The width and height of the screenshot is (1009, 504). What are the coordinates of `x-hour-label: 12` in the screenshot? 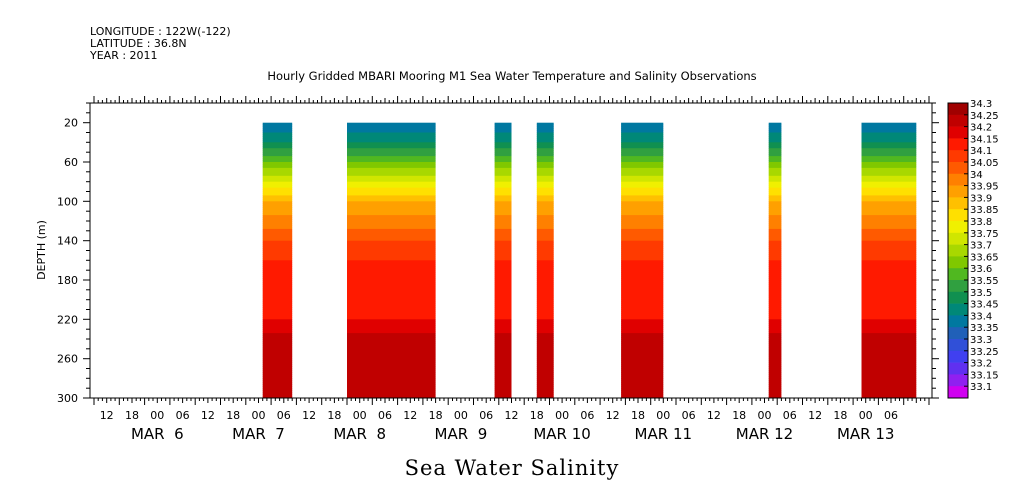 It's located at (410, 415).